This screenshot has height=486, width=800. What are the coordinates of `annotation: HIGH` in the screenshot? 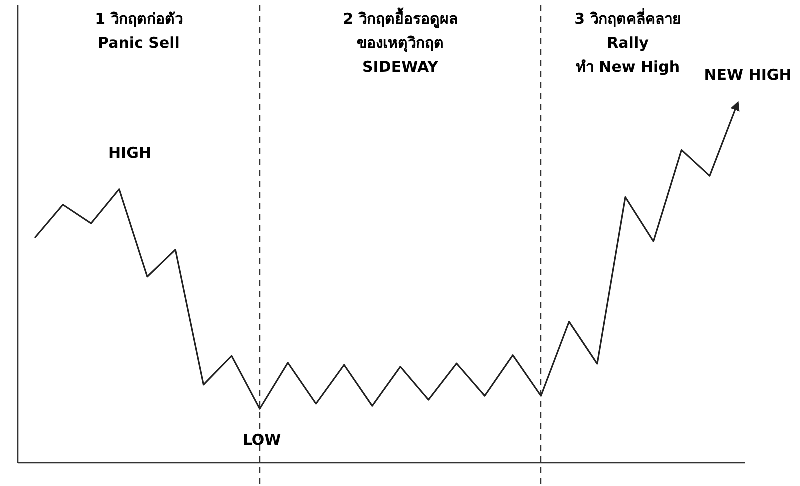 It's located at (130, 153).